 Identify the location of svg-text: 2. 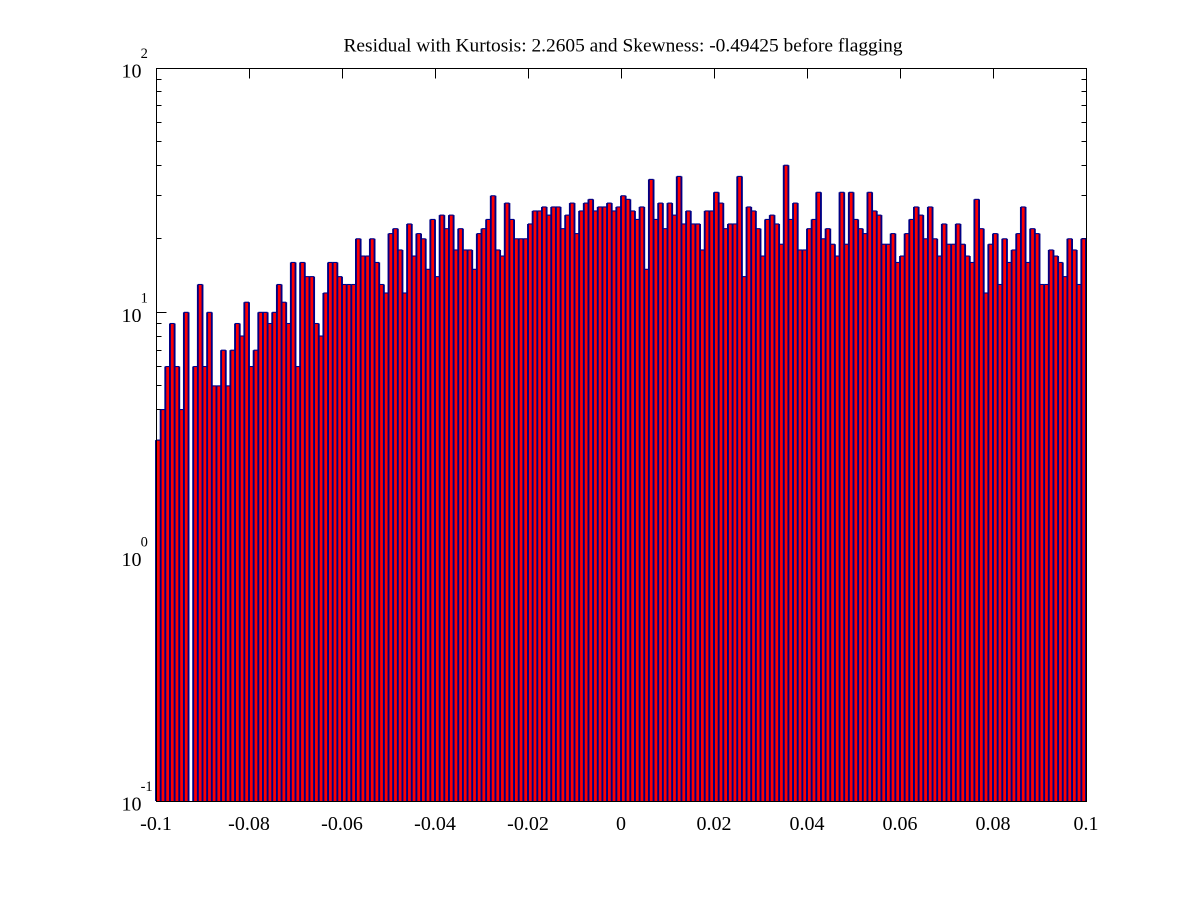
(144, 54).